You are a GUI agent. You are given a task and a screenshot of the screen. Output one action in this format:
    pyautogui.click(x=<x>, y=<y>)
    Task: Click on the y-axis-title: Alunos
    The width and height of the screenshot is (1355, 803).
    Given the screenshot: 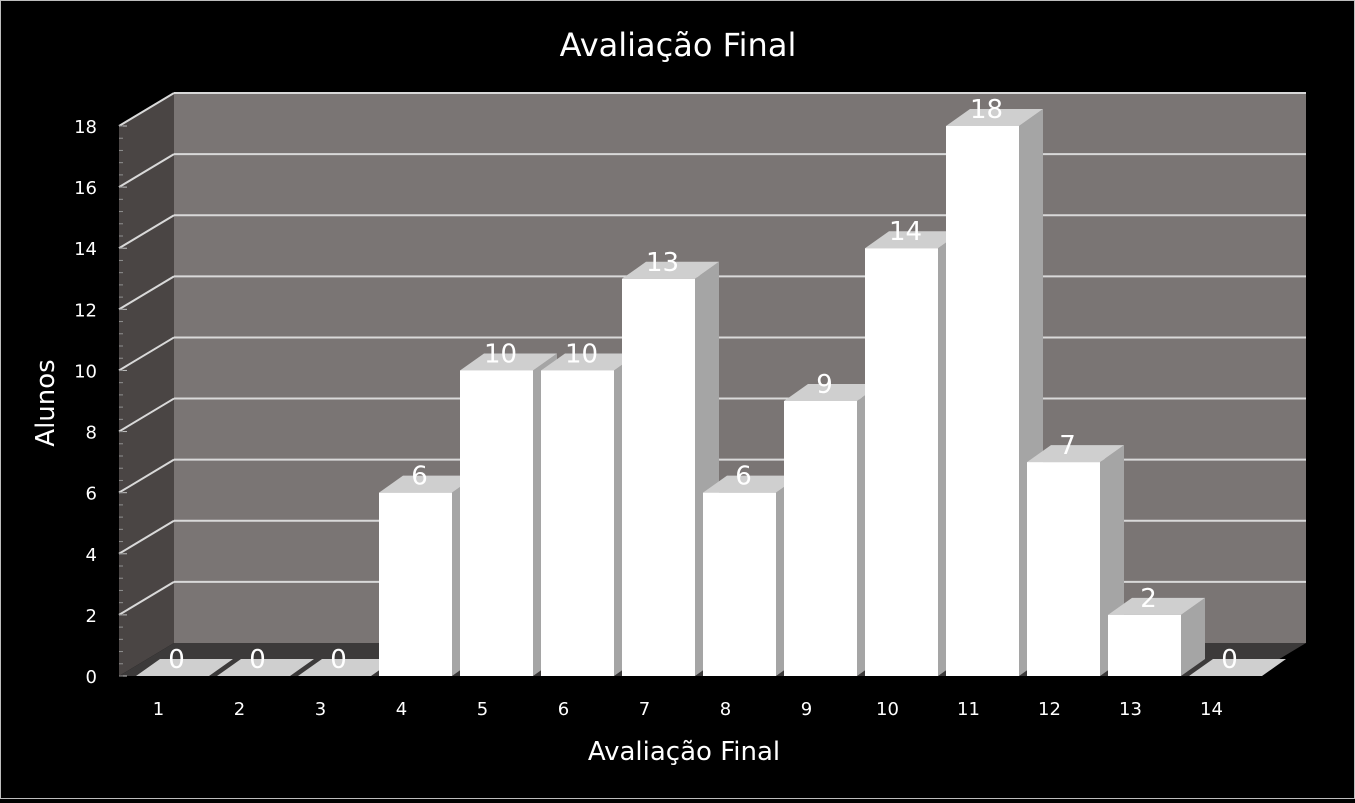 What is the action you would take?
    pyautogui.click(x=46, y=402)
    